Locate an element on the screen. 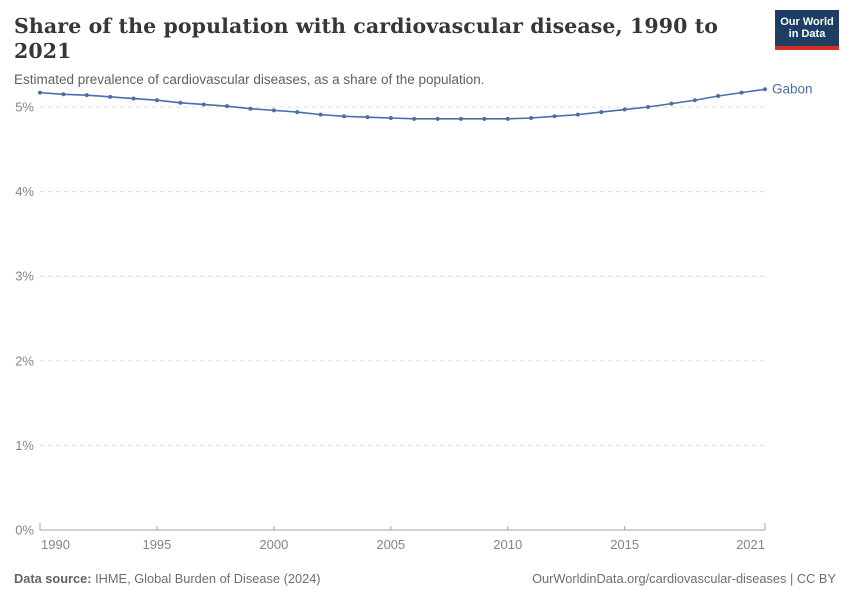 The height and width of the screenshot is (600, 850). data-point-2006 is located at coordinates (414, 118).